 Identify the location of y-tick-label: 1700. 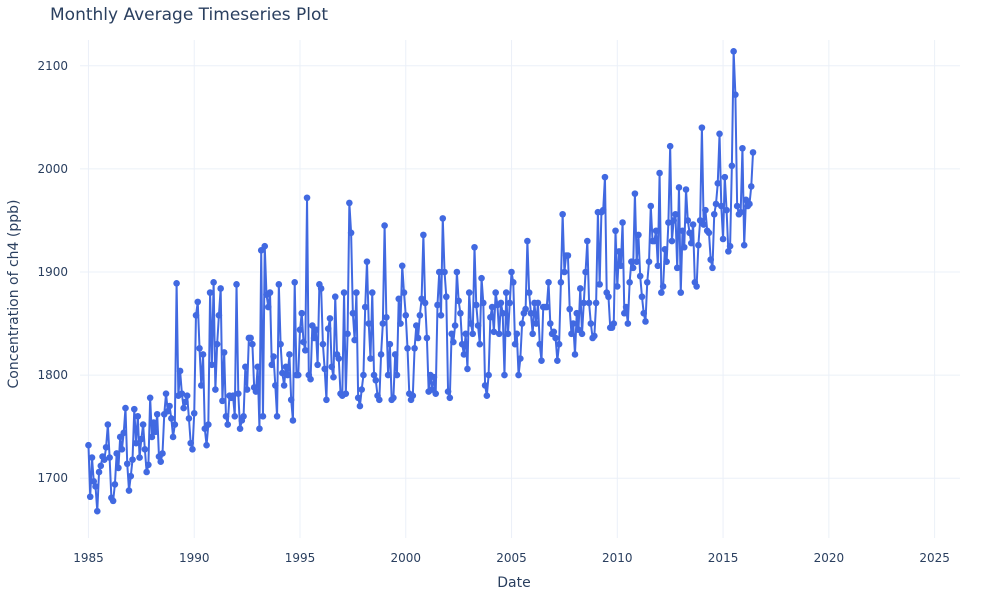
(52, 478).